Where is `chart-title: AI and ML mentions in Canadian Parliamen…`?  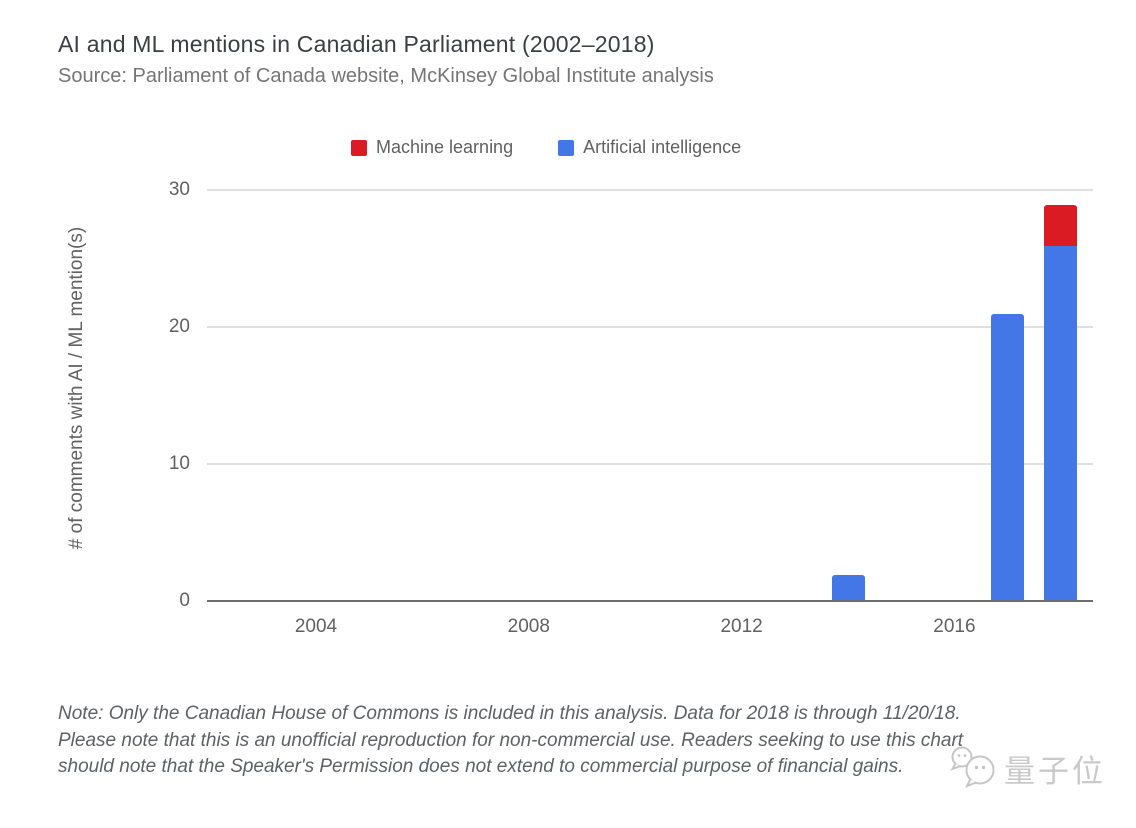 chart-title: AI and ML mentions in Canadian Parliamen… is located at coordinates (356, 44).